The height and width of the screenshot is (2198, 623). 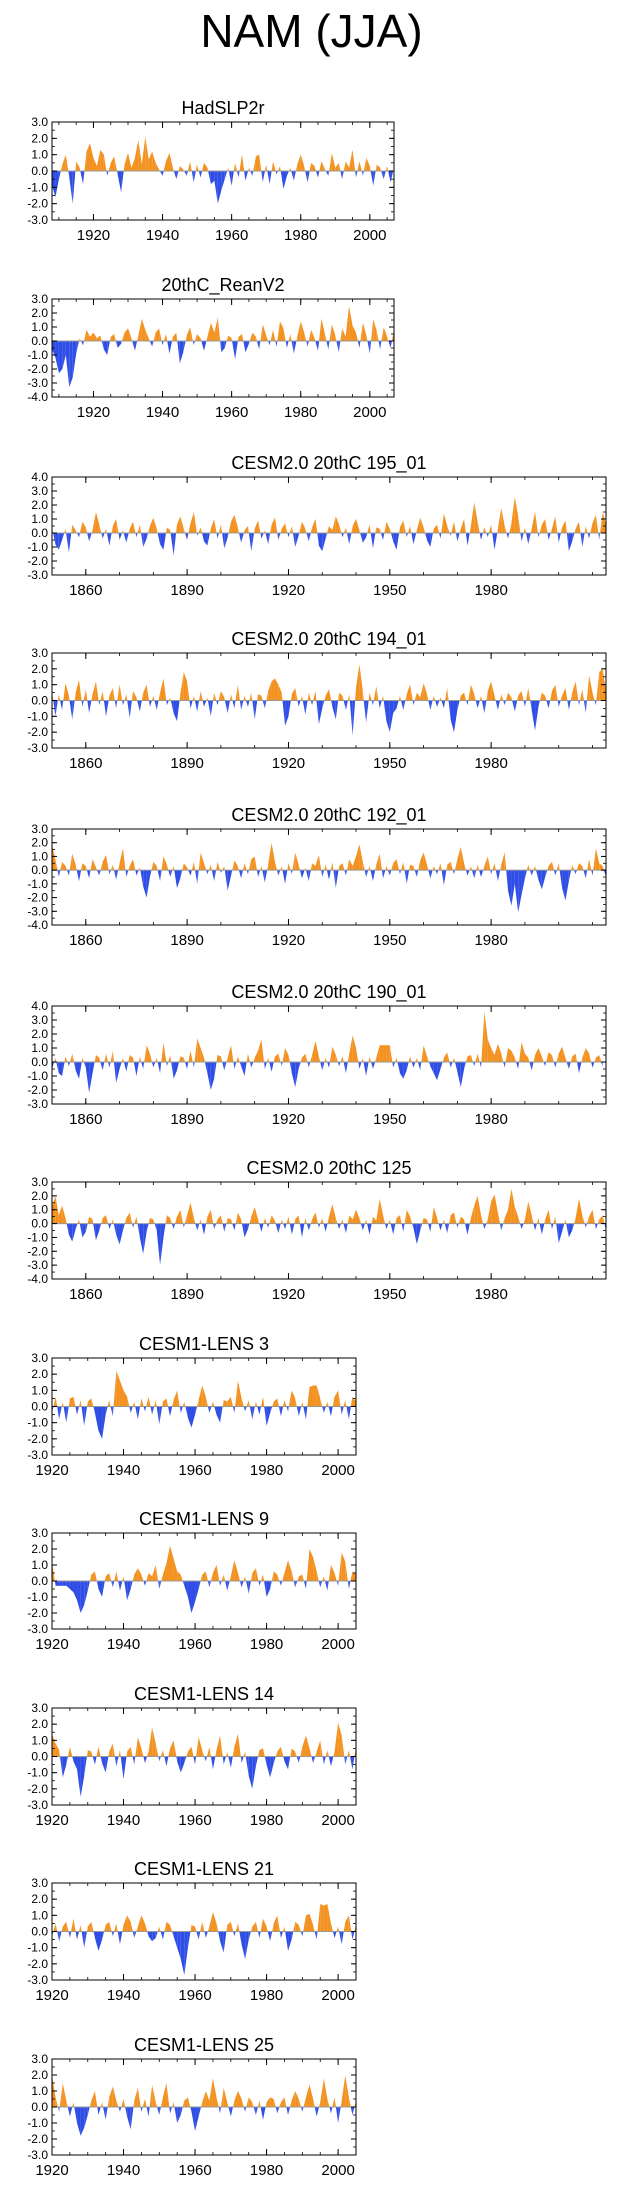 I want to click on y-tick-label: -1.0, so click(x=37, y=2123).